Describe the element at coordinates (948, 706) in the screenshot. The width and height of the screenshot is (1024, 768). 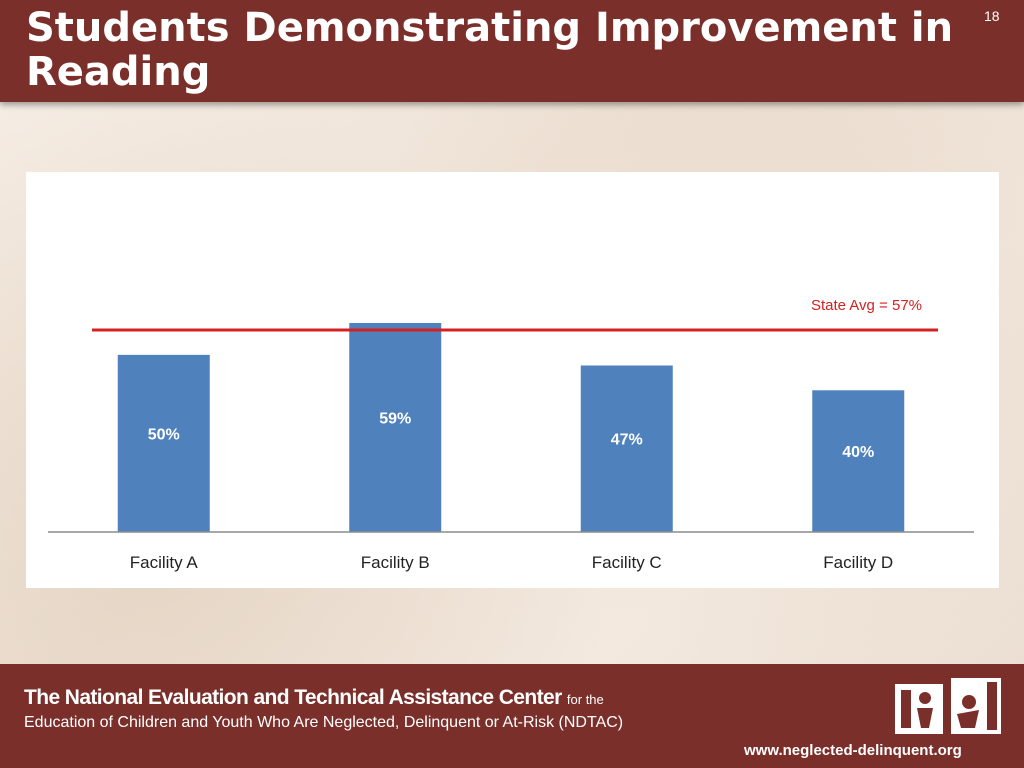
I see `nd-logo-icon` at that location.